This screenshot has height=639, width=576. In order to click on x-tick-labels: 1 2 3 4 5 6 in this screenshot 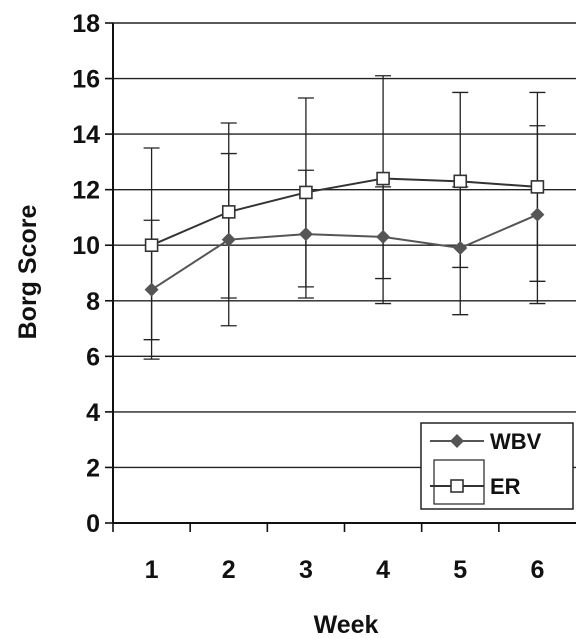, I will do `click(345, 570)`.